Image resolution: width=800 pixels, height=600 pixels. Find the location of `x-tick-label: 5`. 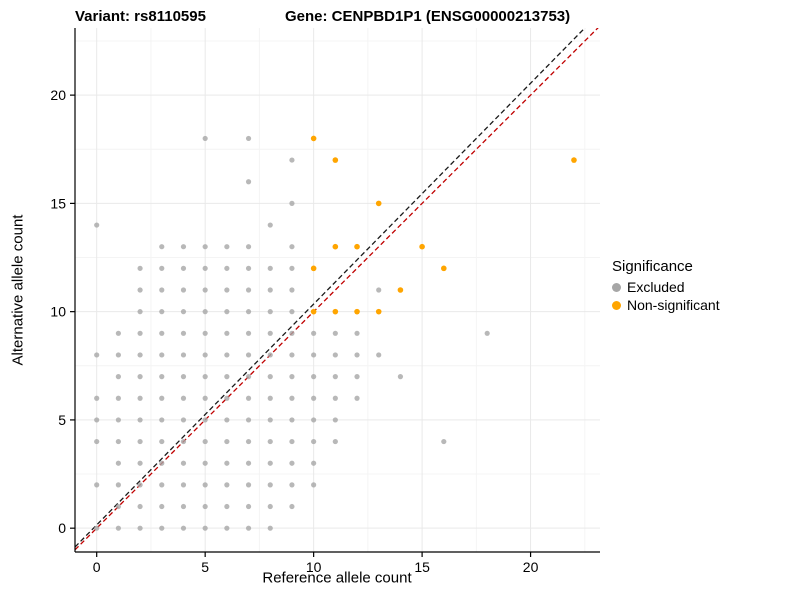

x-tick-label: 5 is located at coordinates (205, 567).